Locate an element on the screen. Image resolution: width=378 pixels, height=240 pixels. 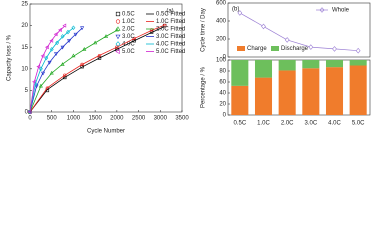
axes-frame-b-top is located at coordinates (299, 30).